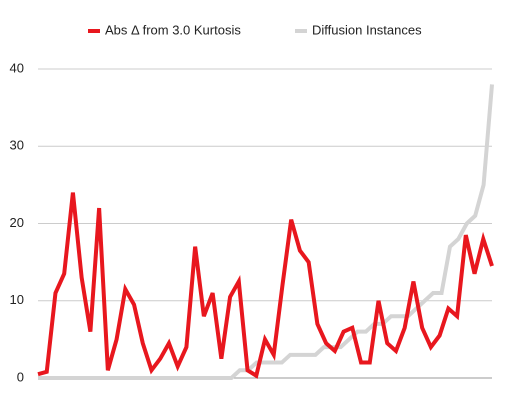 This screenshot has height=414, width=520. What do you see at coordinates (17, 145) in the screenshot?
I see `y-tick-label: 30` at bounding box center [17, 145].